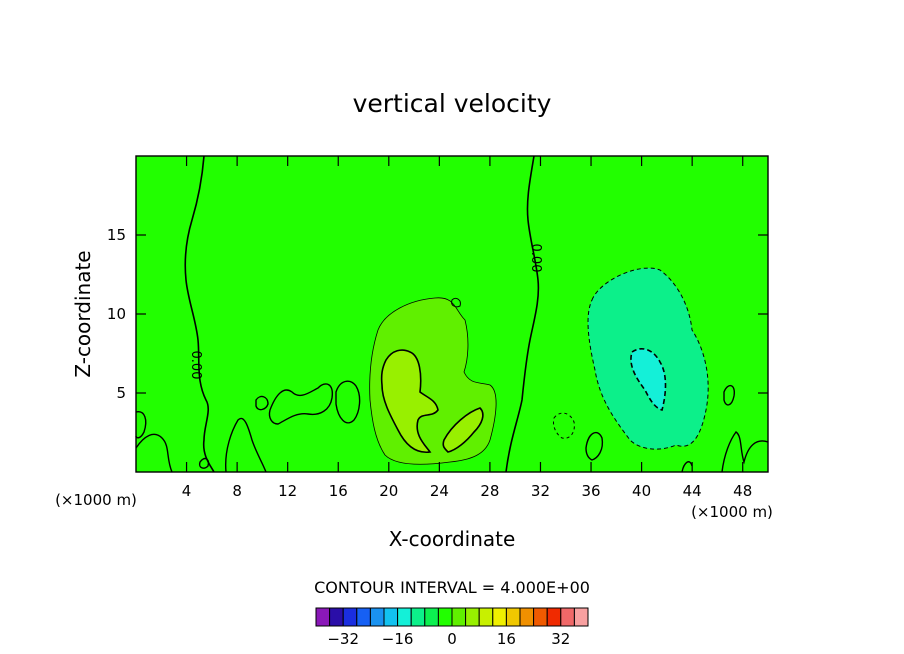  What do you see at coordinates (732, 512) in the screenshot?
I see `x-unit-label: (×1000 m)` at bounding box center [732, 512].